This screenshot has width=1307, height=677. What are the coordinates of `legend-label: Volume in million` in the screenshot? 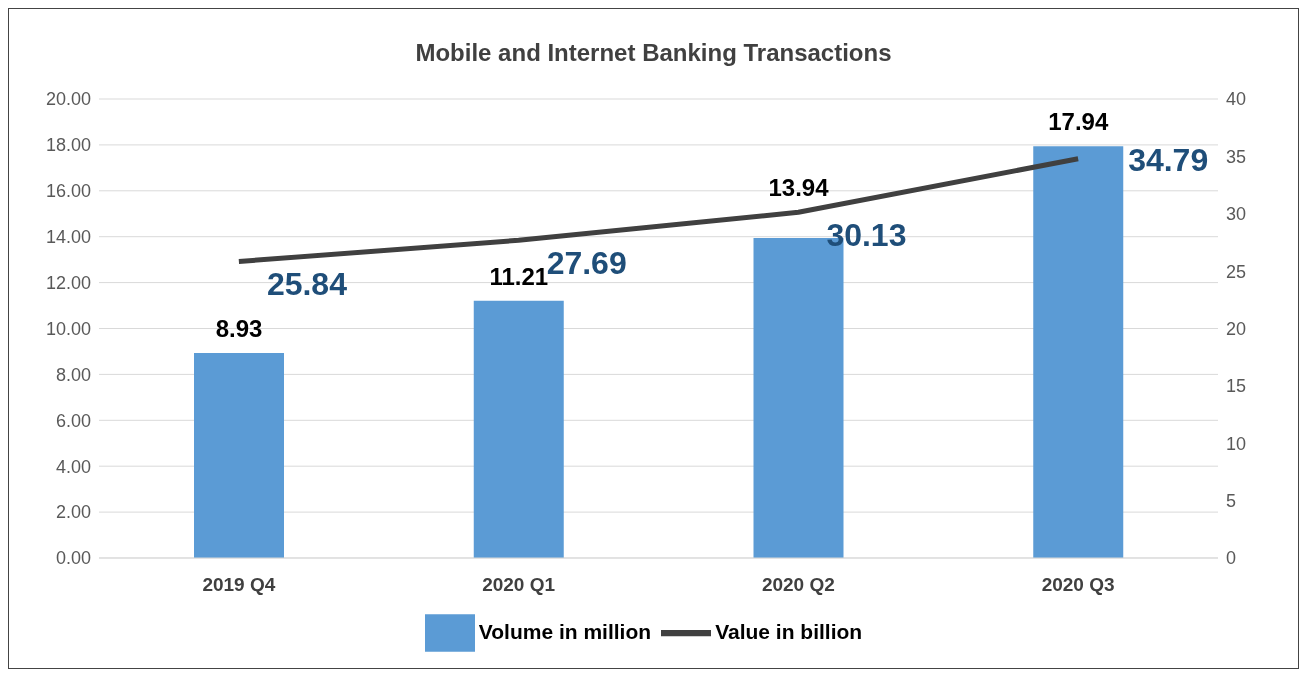 It's located at (565, 631).